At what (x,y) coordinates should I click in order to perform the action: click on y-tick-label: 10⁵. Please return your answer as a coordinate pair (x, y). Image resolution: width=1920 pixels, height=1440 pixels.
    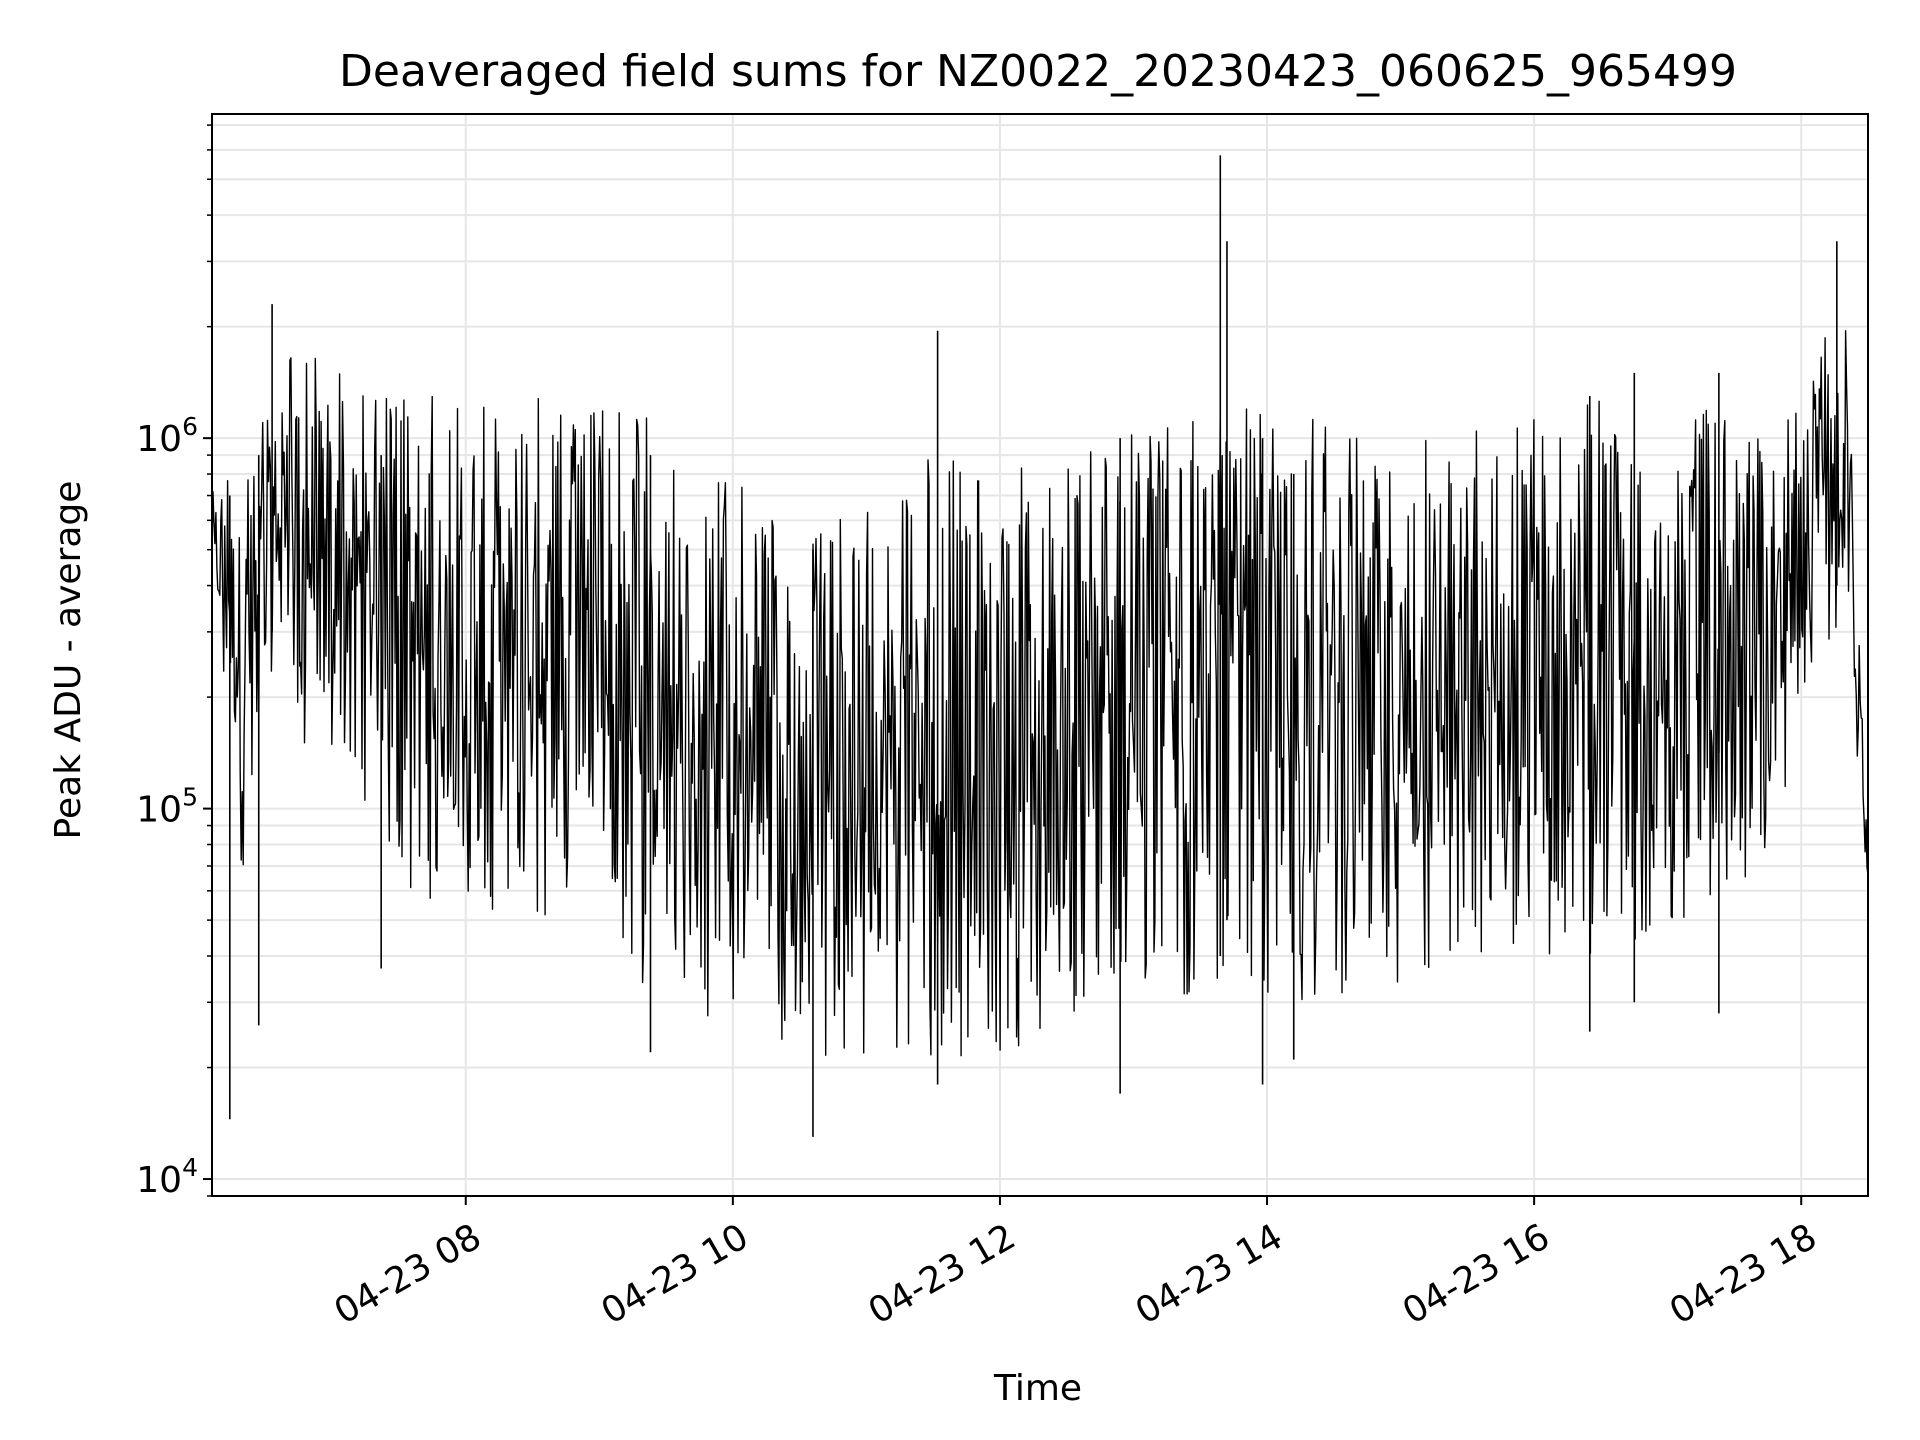
    Looking at the image, I should click on (167, 807).